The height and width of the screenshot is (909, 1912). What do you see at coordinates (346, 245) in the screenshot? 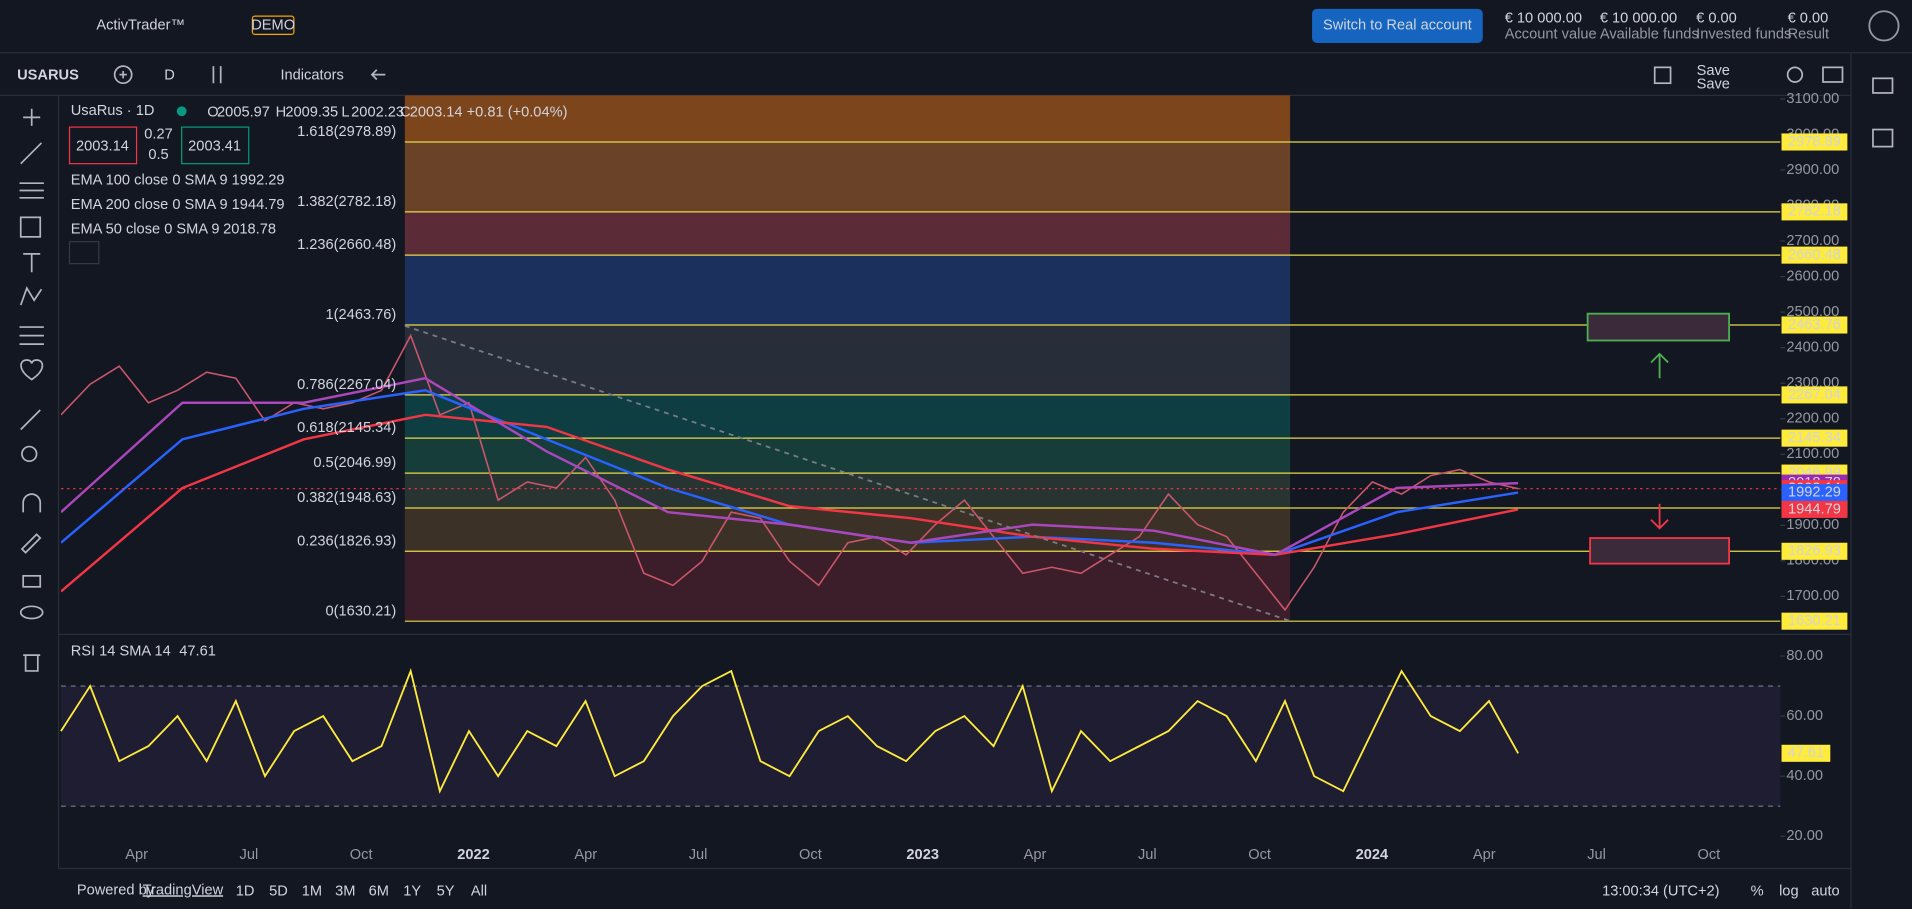
I see `fib-label: 1.236(2660.48)` at bounding box center [346, 245].